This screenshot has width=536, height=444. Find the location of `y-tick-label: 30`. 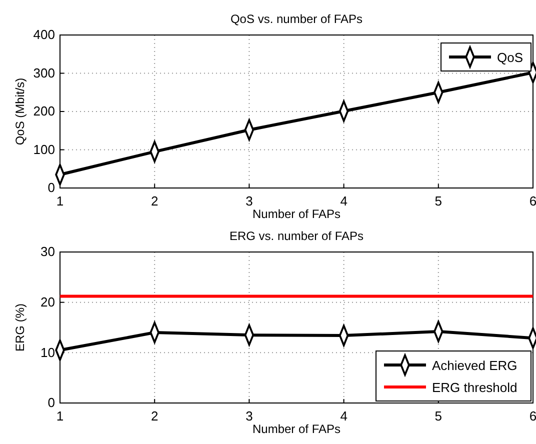

y-tick-label: 30 is located at coordinates (47, 252).